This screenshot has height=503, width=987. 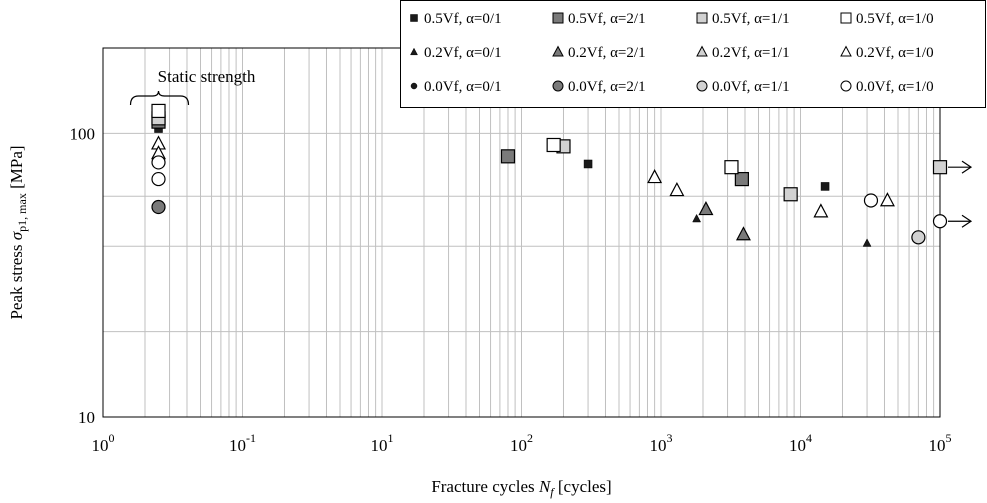 I want to click on static-strength-brace, so click(x=159, y=98).